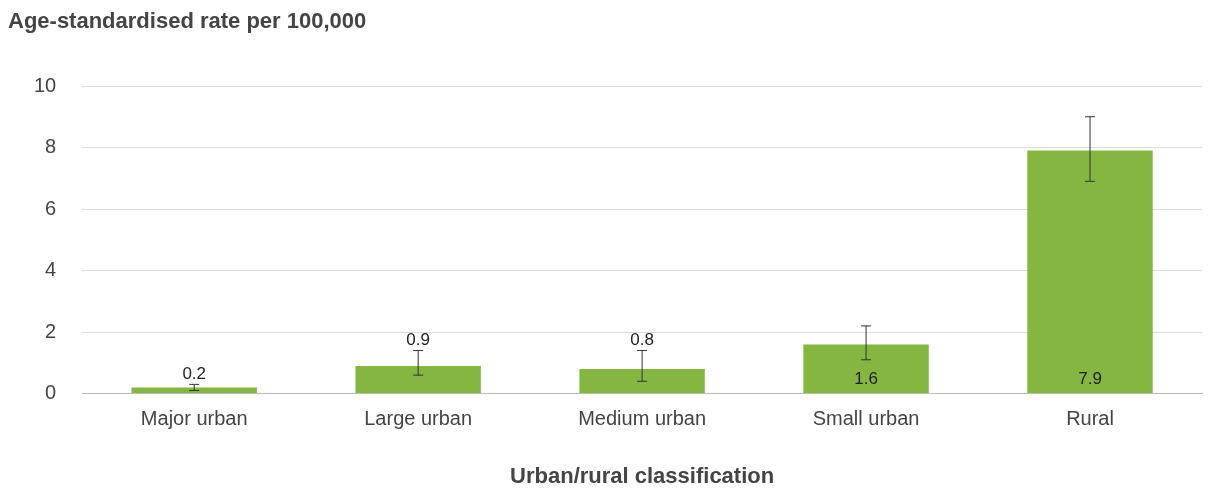 Image resolution: width=1230 pixels, height=502 pixels. I want to click on x-tick-label: Rural, so click(1090, 418).